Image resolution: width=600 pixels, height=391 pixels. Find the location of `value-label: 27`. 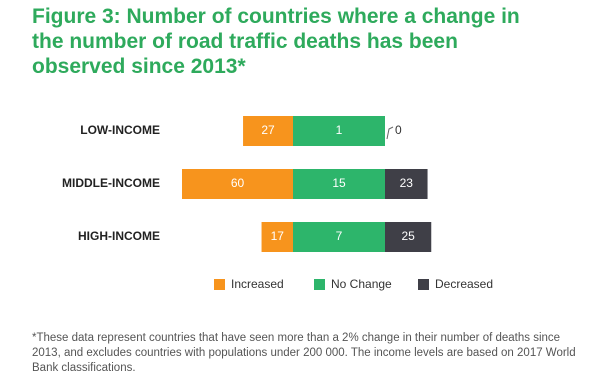

value-label: 27 is located at coordinates (268, 130).